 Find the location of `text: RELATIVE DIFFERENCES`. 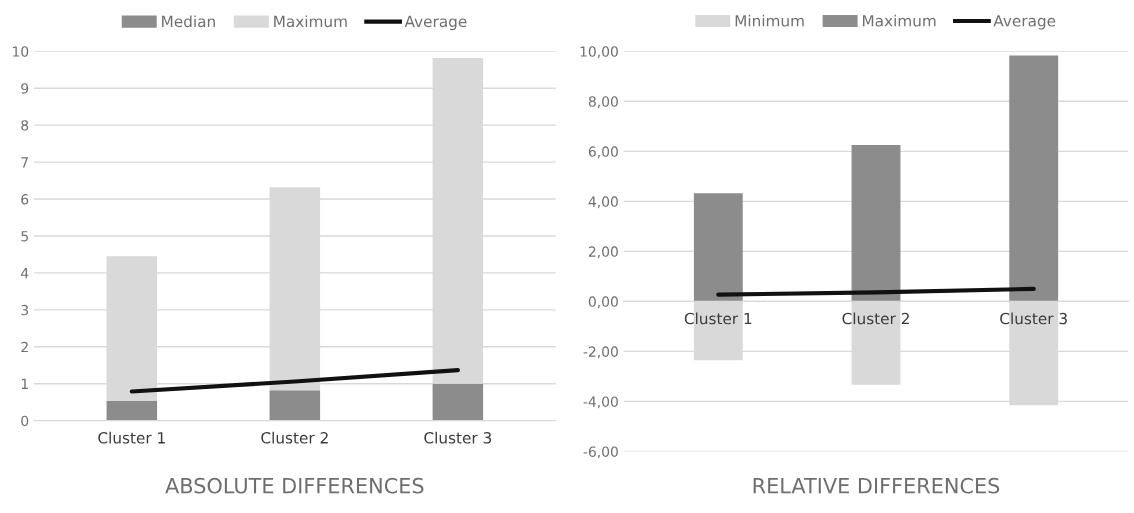

text: RELATIVE DIFFERENCES is located at coordinates (876, 485).